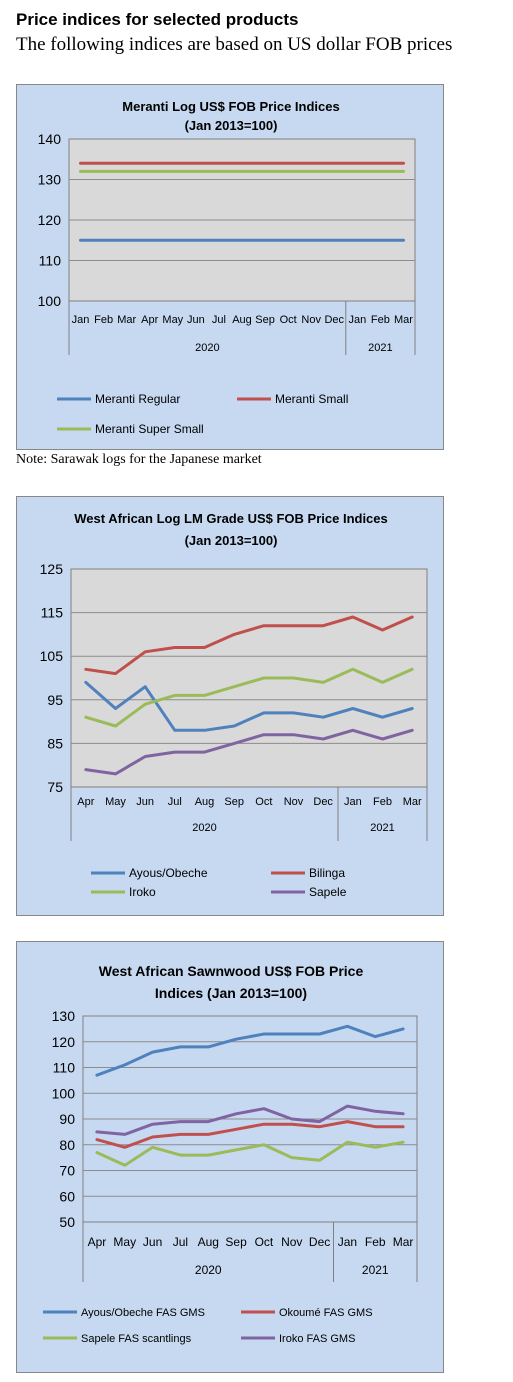  Describe the element at coordinates (55, 743) in the screenshot. I see `y-tick-label: 85` at that location.